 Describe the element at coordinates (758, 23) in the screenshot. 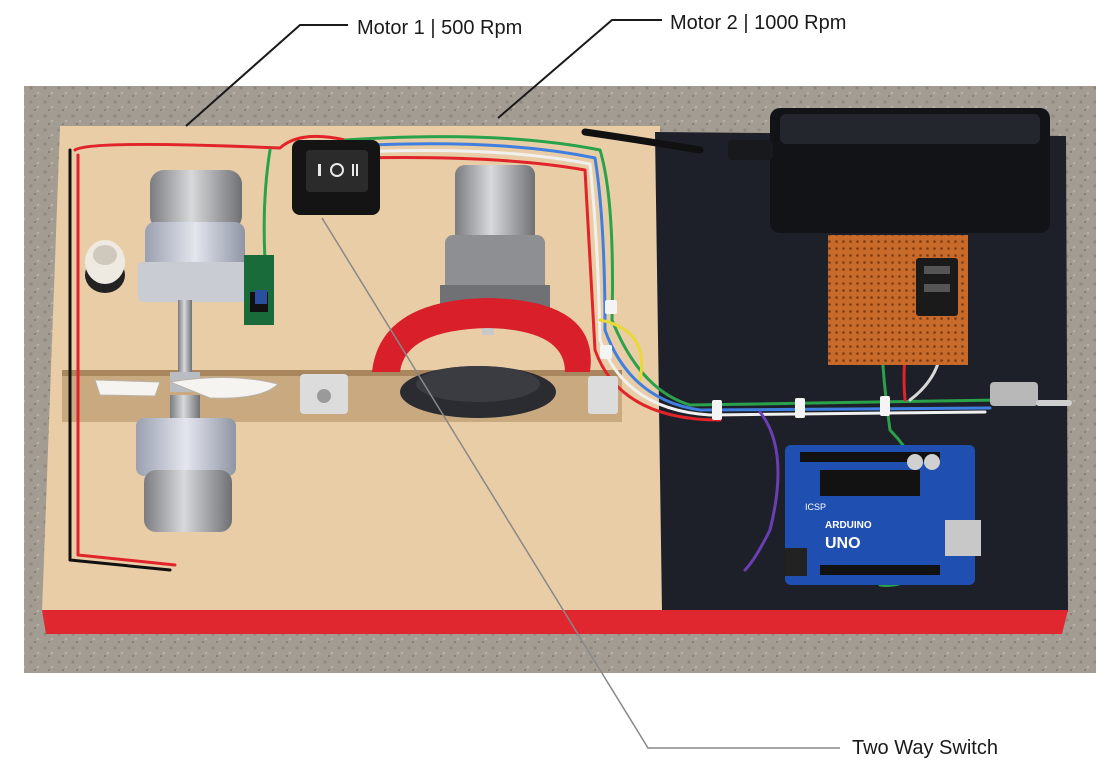

I see `motor-2-label: Motor 2 | 1000 Rpm` at that location.